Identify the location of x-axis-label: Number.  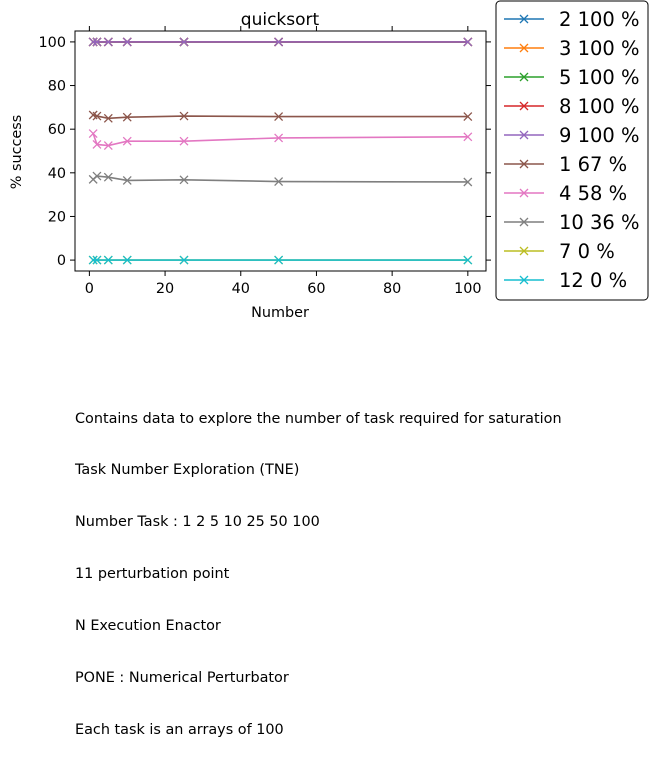
(280, 313).